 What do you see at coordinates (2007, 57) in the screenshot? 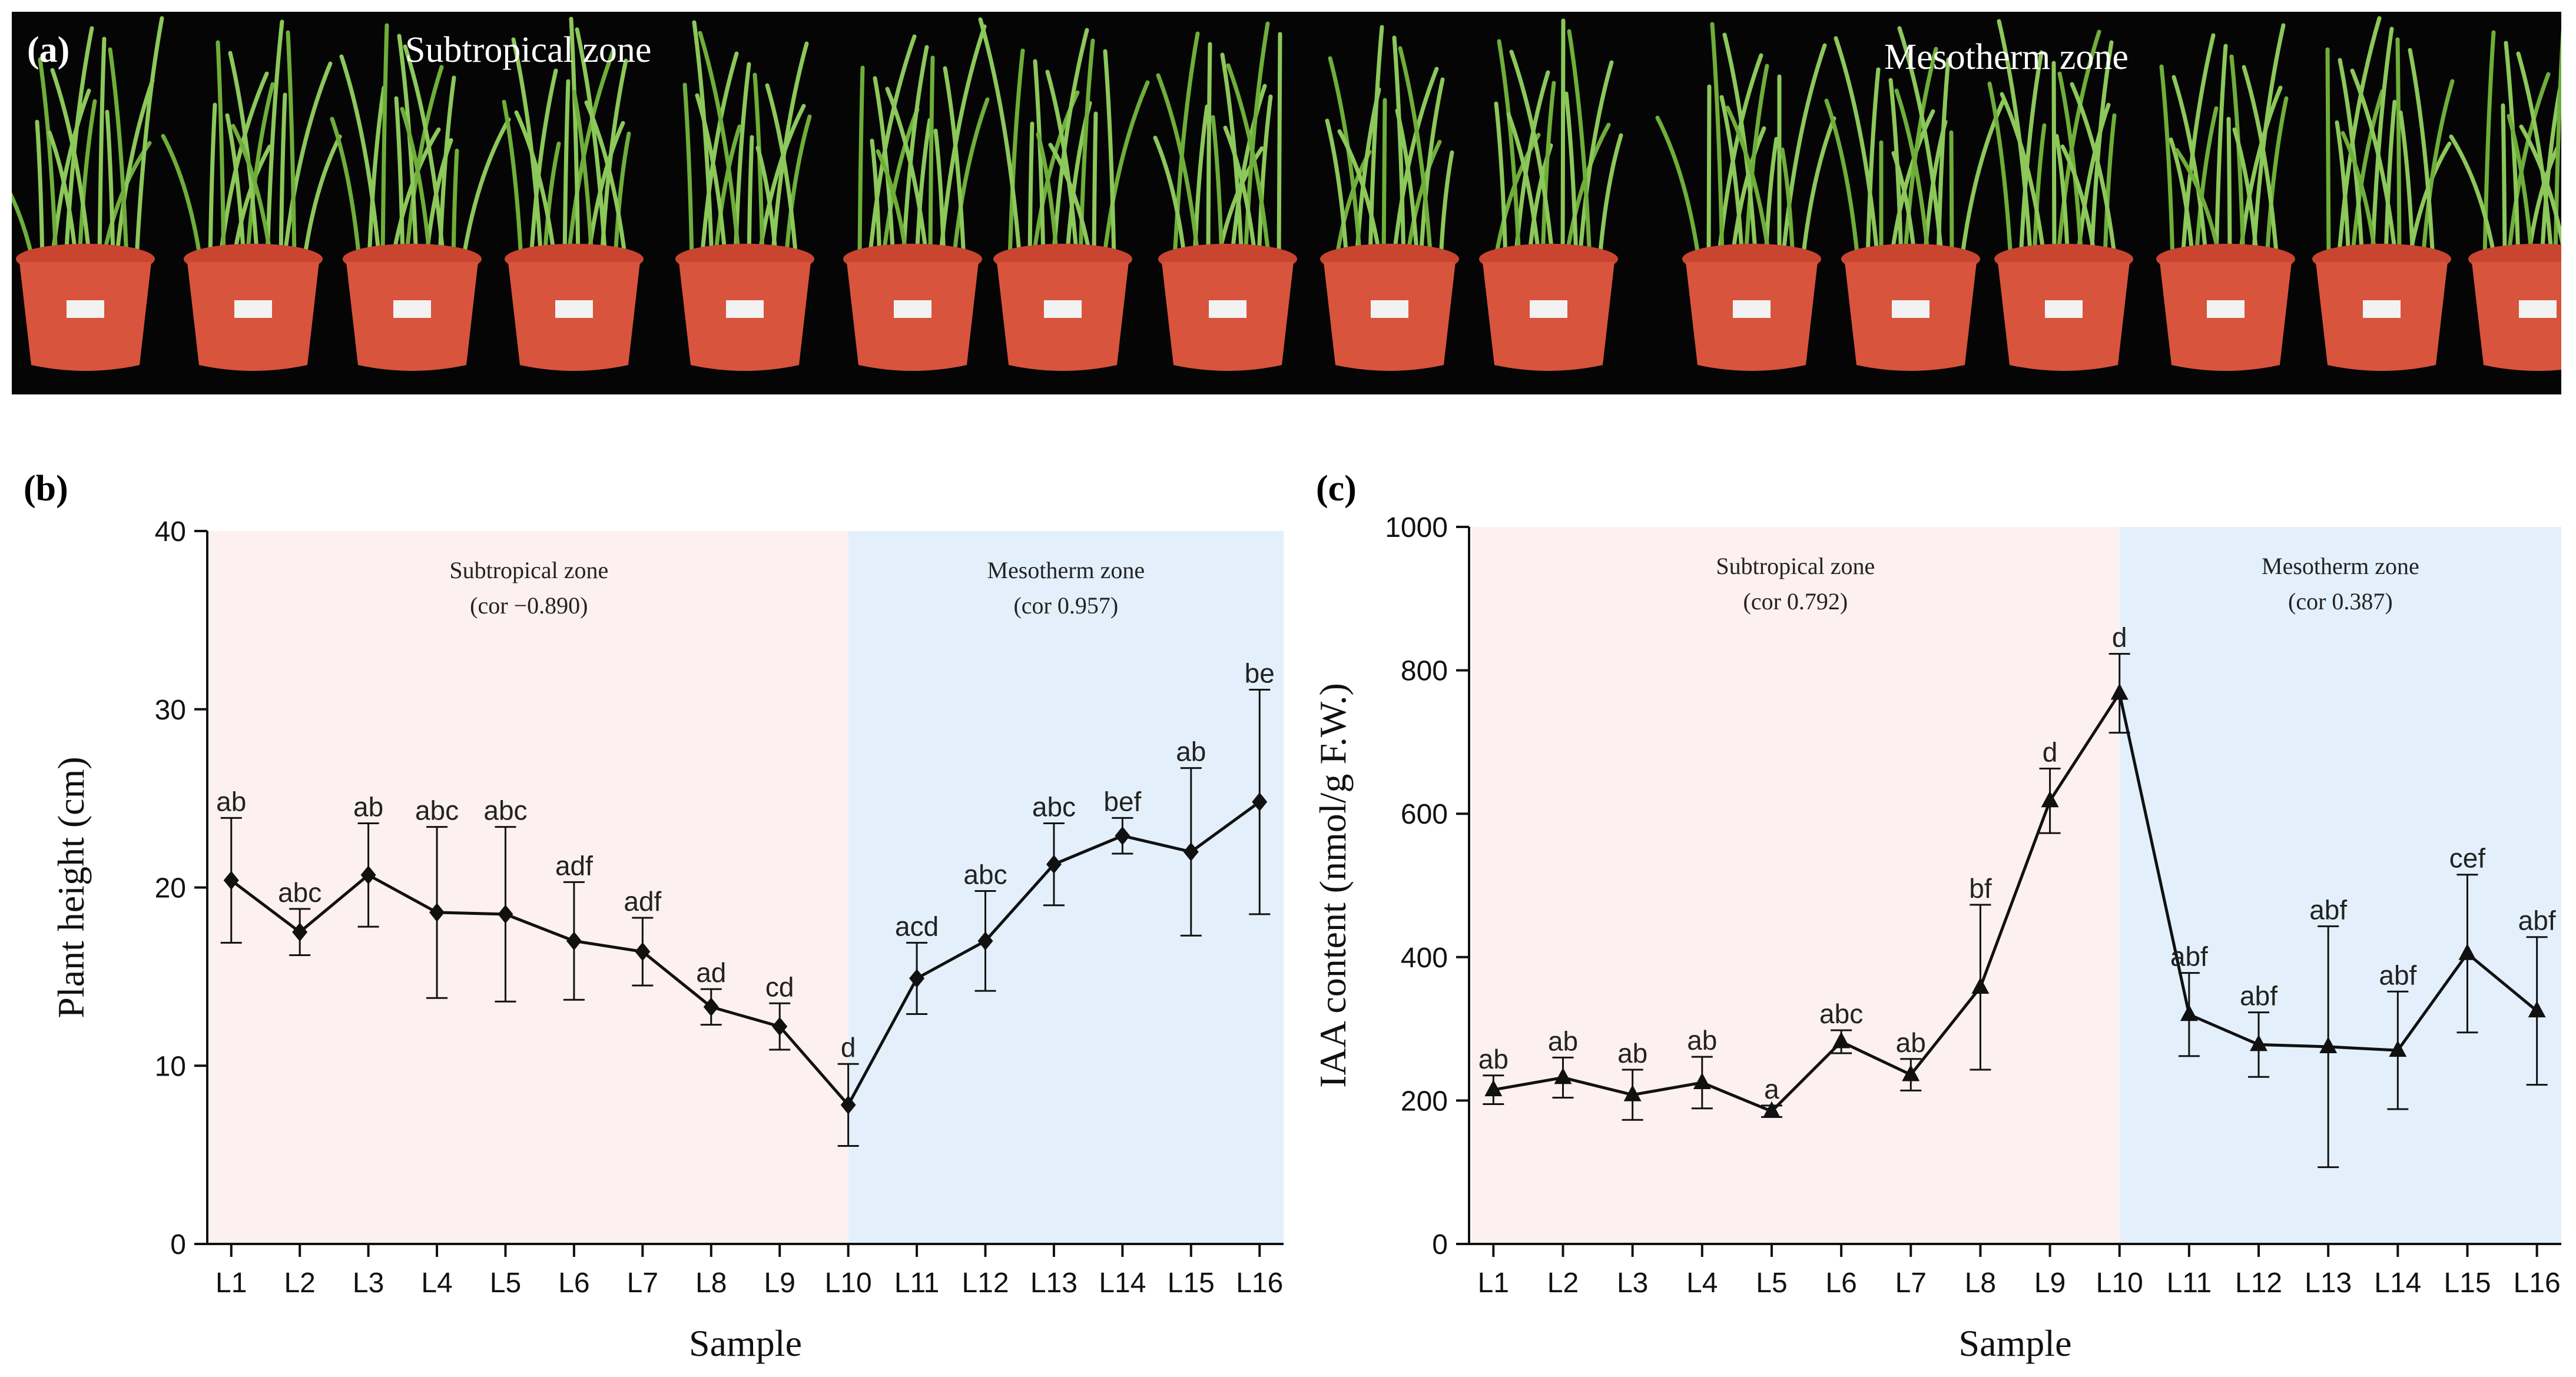
I see `photo-title-mesotherm: Mesotherm zone` at bounding box center [2007, 57].